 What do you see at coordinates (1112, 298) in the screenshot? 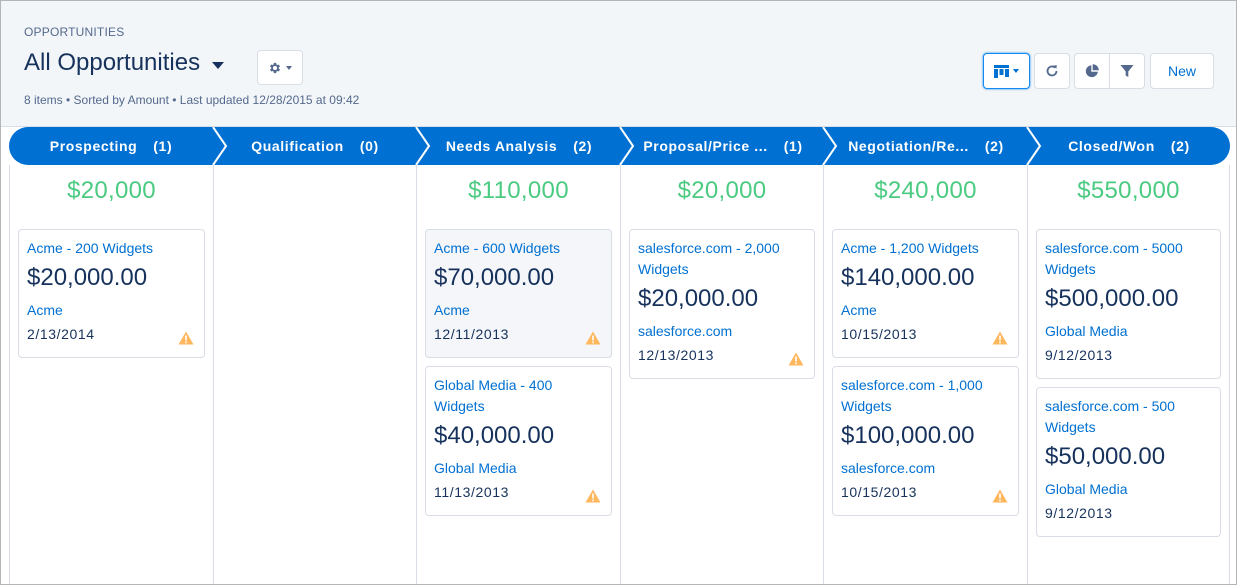
I see `opportunity-amount: $500,000.00` at bounding box center [1112, 298].